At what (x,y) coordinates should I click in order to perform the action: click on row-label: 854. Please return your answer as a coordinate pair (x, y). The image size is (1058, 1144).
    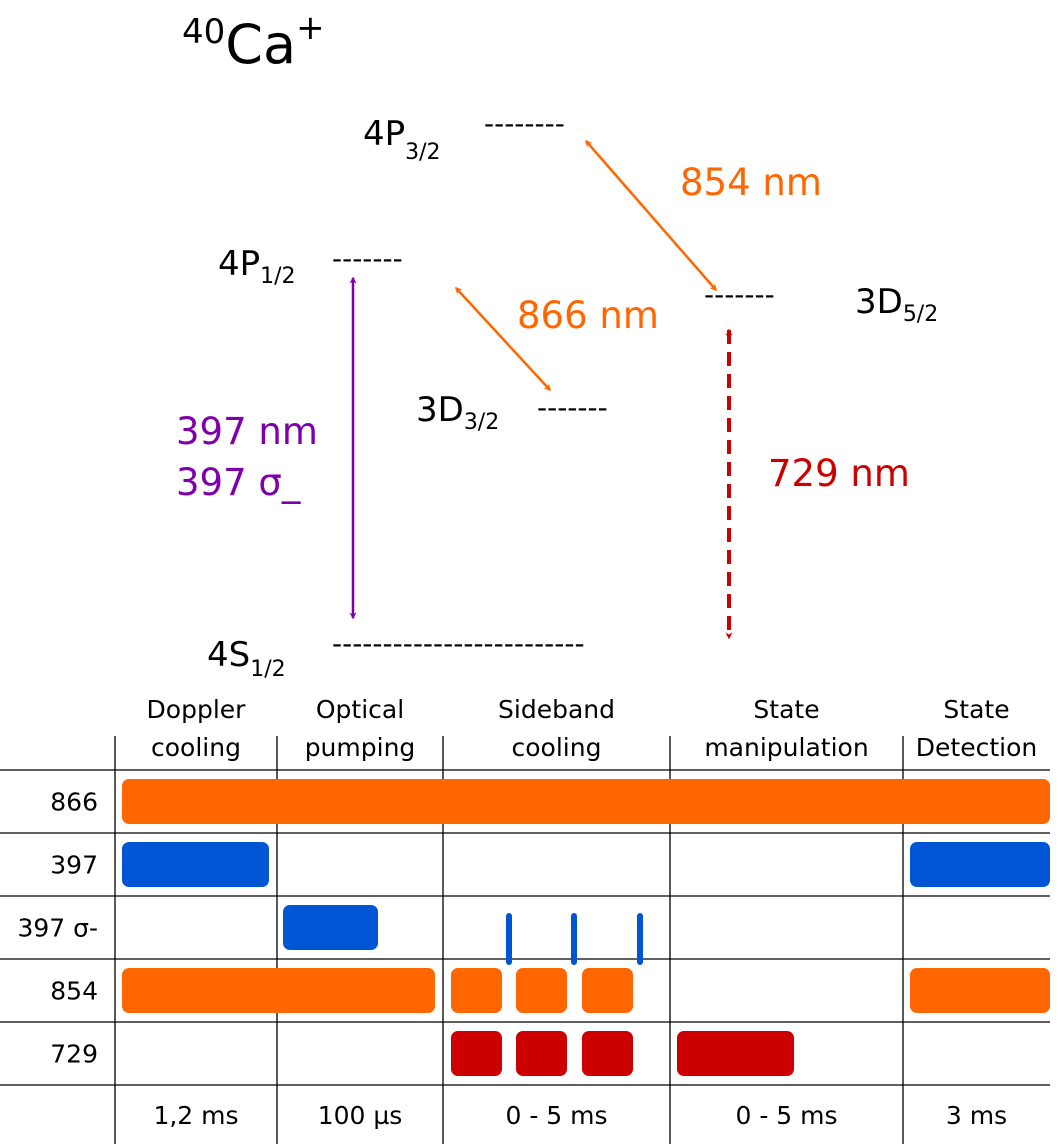
    Looking at the image, I should click on (74, 991).